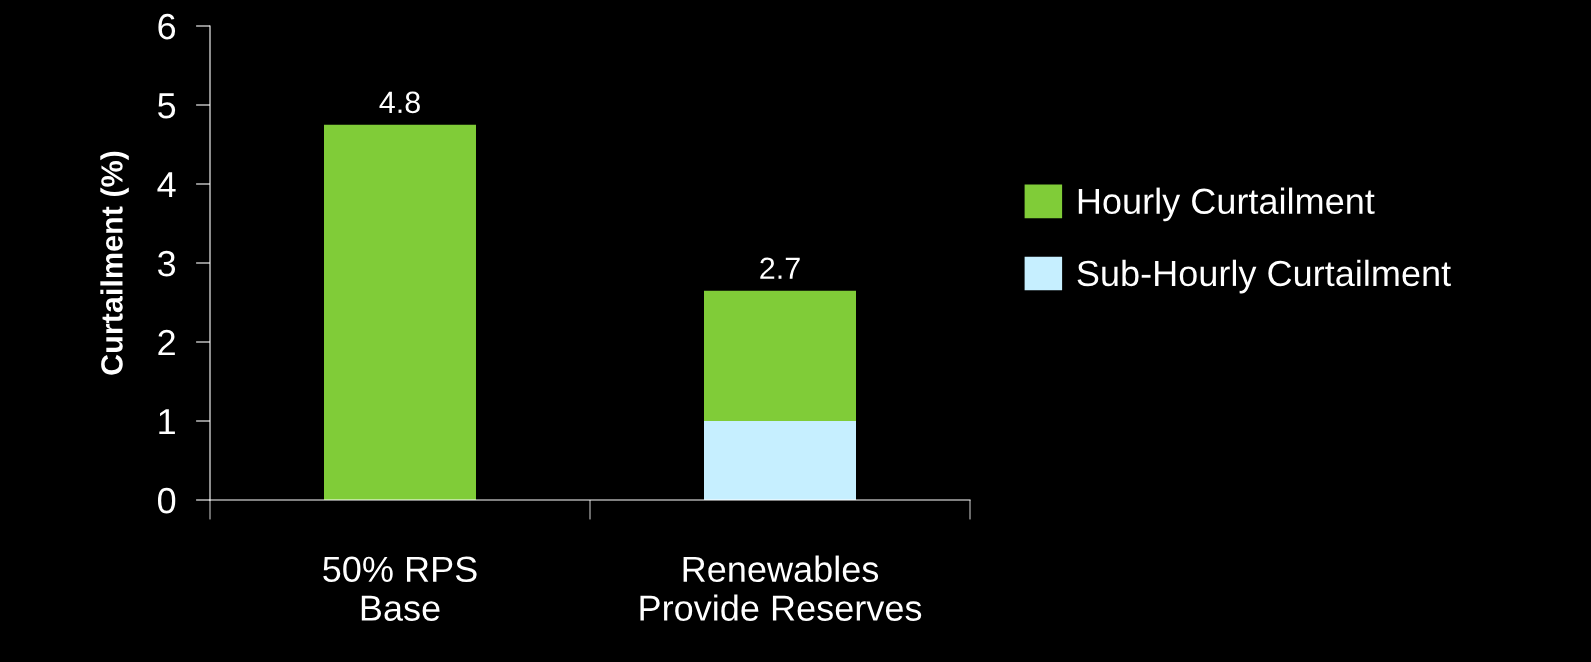 The height and width of the screenshot is (662, 1591). Describe the element at coordinates (400, 588) in the screenshot. I see `x-tick-label: 50% RPS Base` at that location.